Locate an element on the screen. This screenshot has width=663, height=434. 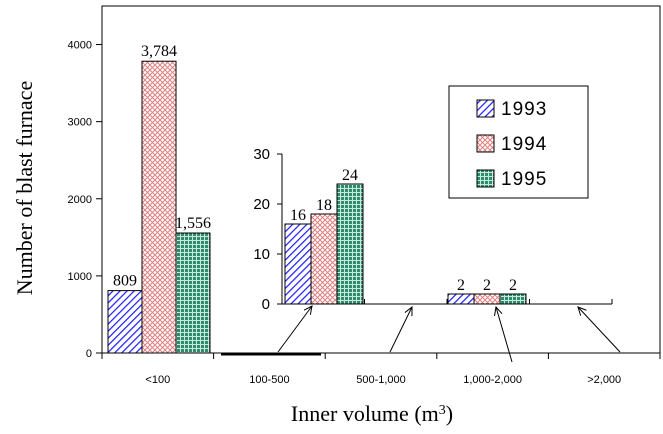
legend-swatch-1995 is located at coordinates (485, 178).